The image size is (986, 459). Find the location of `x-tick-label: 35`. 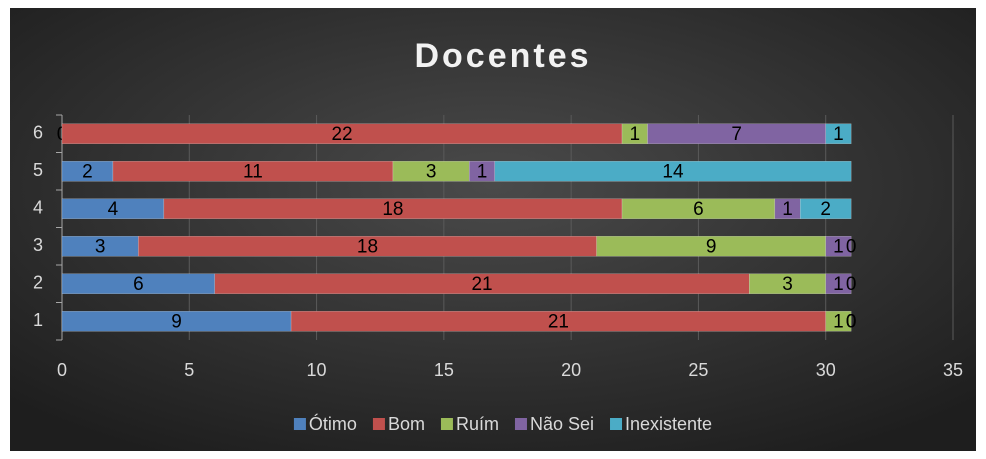

x-tick-label: 35 is located at coordinates (953, 370).